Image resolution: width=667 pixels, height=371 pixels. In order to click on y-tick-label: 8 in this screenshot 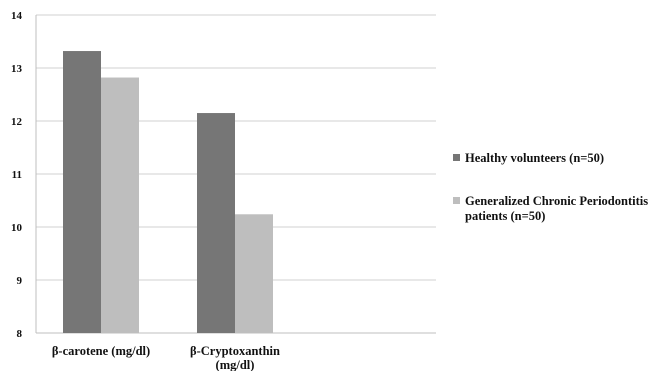, I will do `click(20, 334)`.